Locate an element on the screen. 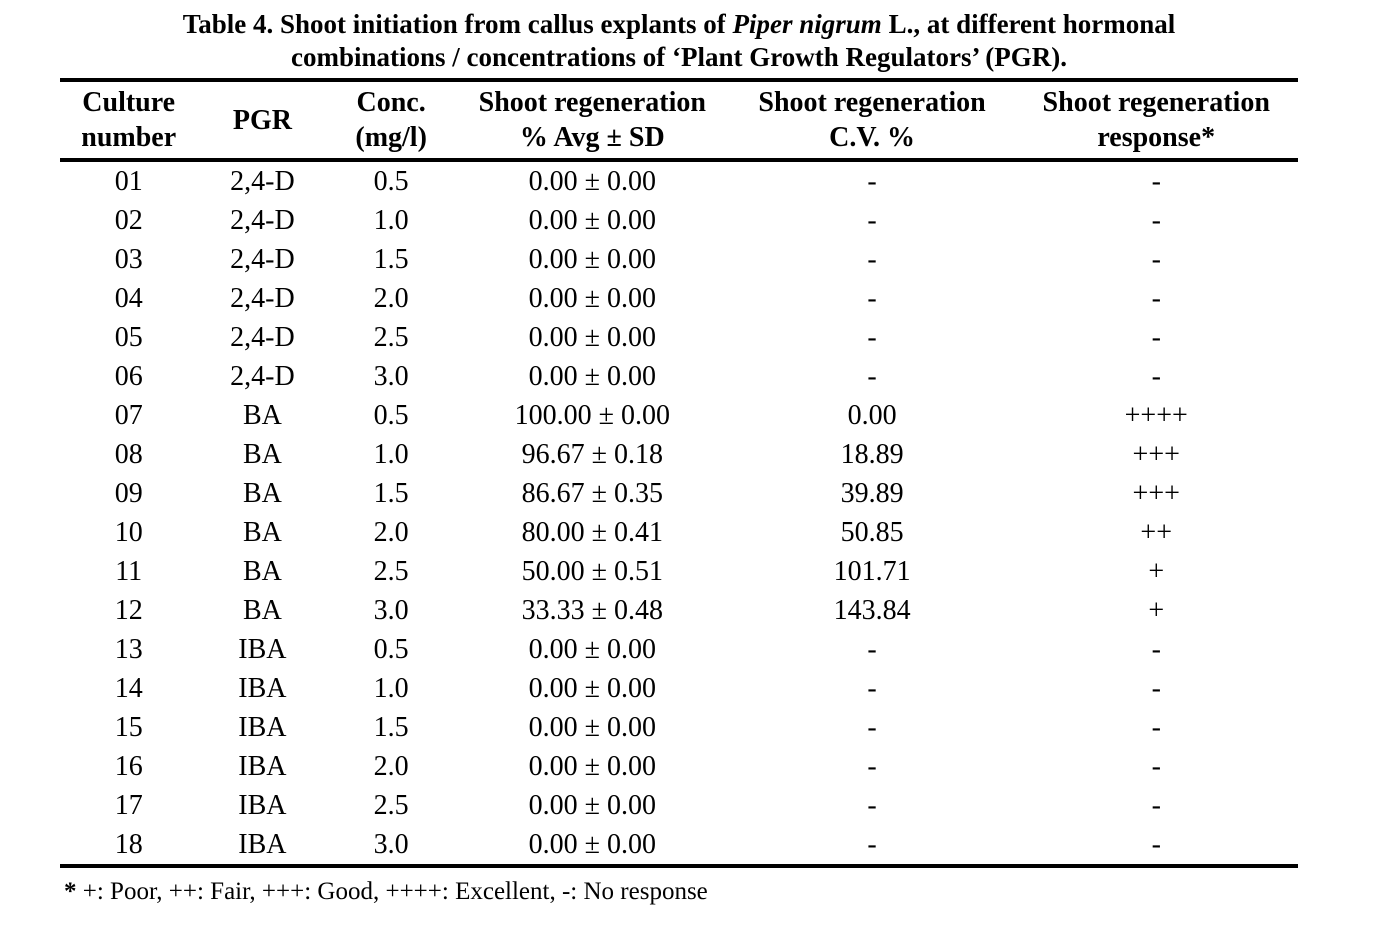 The height and width of the screenshot is (926, 1400). culture-number-cell: 03 is located at coordinates (128, 259).